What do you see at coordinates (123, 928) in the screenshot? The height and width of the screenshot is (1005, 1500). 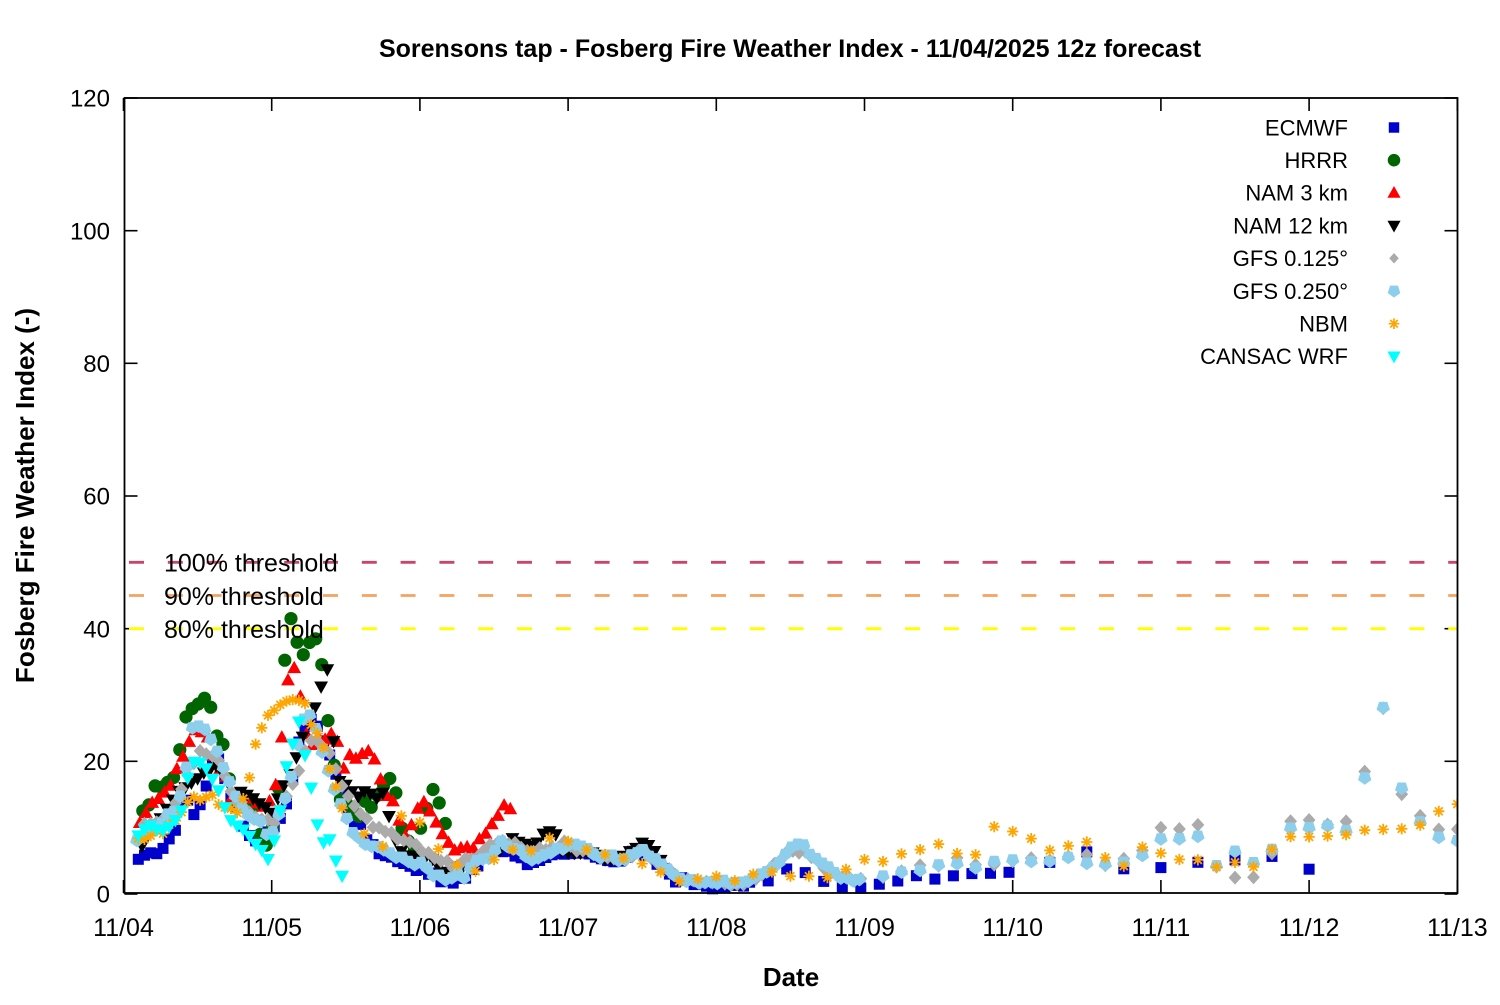 I see `svg-text: 11/04` at bounding box center [123, 928].